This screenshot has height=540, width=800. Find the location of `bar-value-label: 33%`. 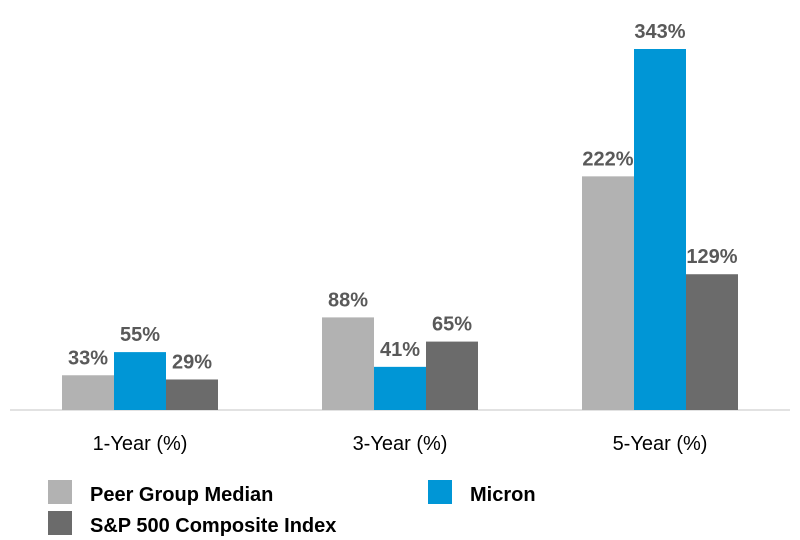

bar-value-label: 33% is located at coordinates (88, 358).